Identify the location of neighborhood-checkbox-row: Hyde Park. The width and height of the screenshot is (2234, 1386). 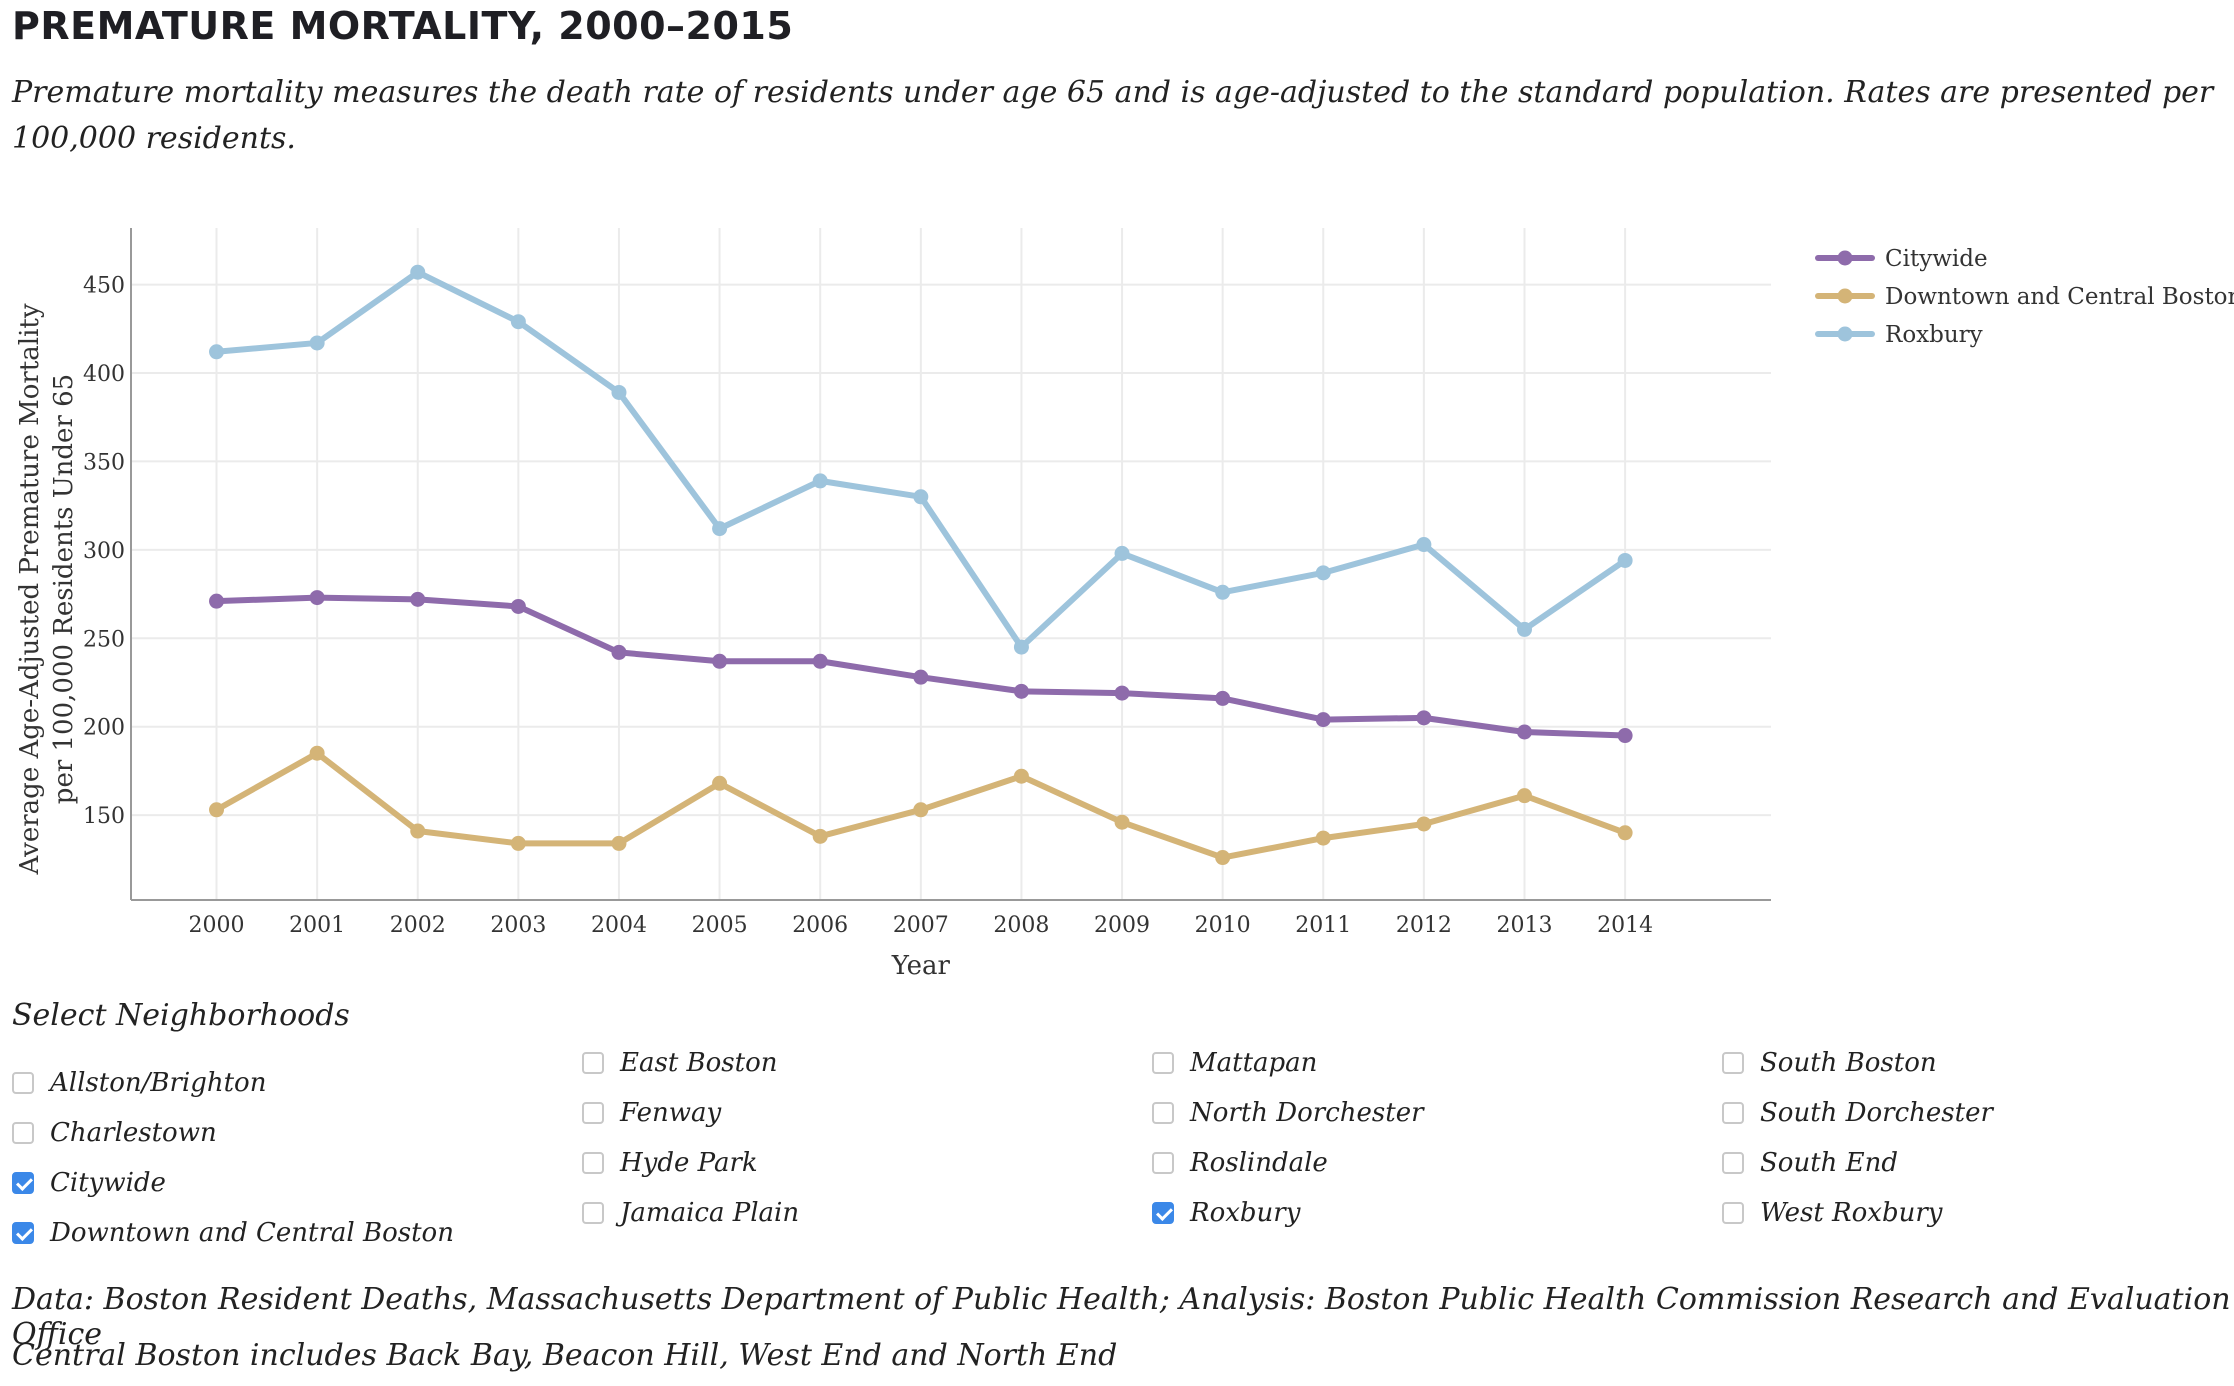
(670, 1163).